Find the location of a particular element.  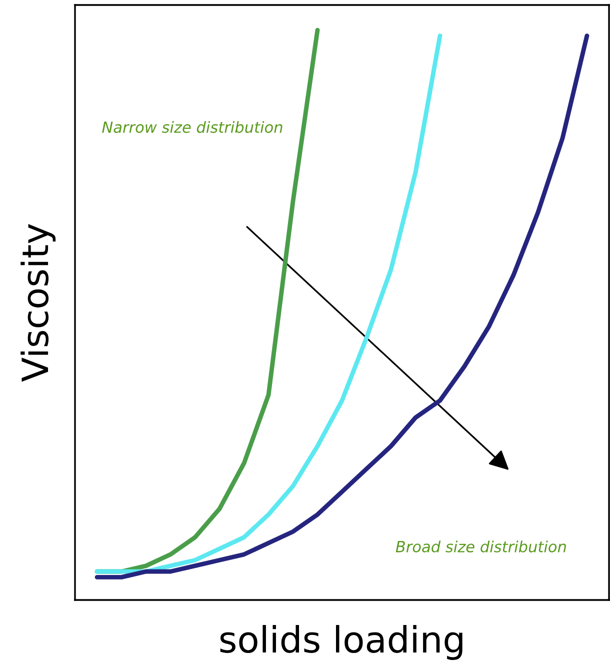

annotation: Narrow size distribution is located at coordinates (192, 127).